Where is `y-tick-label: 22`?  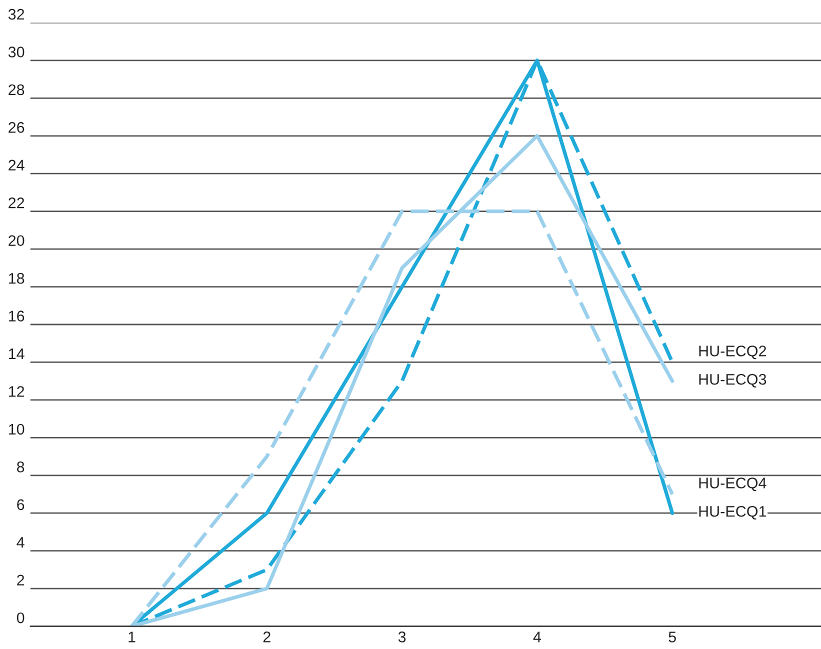
y-tick-label: 22 is located at coordinates (16, 202).